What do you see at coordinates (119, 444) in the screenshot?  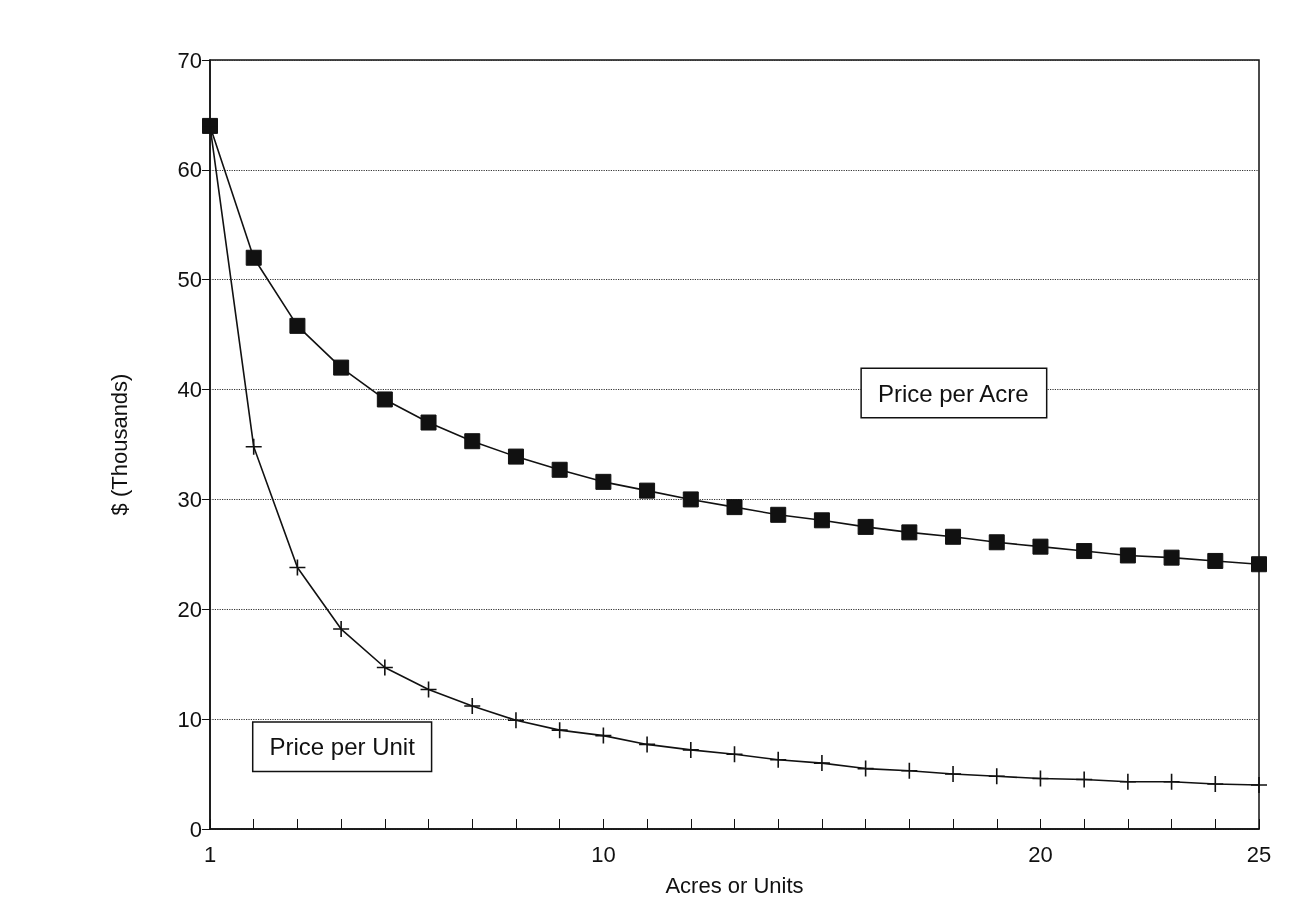 I see `y-axis-title: $ (Thousands)` at bounding box center [119, 444].